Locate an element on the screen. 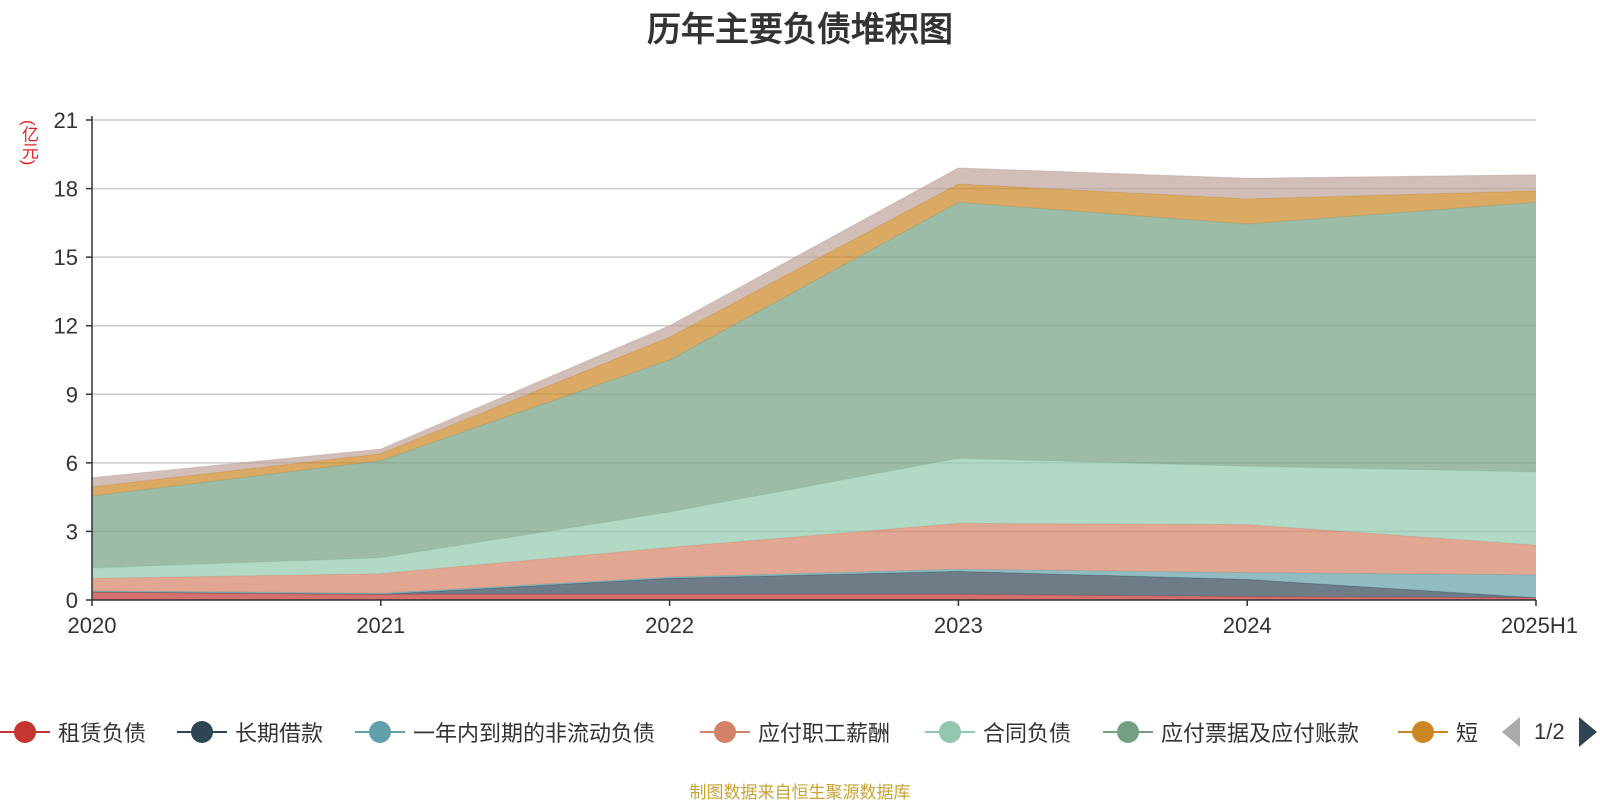  y-axis-unit-label: (亿元) is located at coordinates (28, 143).